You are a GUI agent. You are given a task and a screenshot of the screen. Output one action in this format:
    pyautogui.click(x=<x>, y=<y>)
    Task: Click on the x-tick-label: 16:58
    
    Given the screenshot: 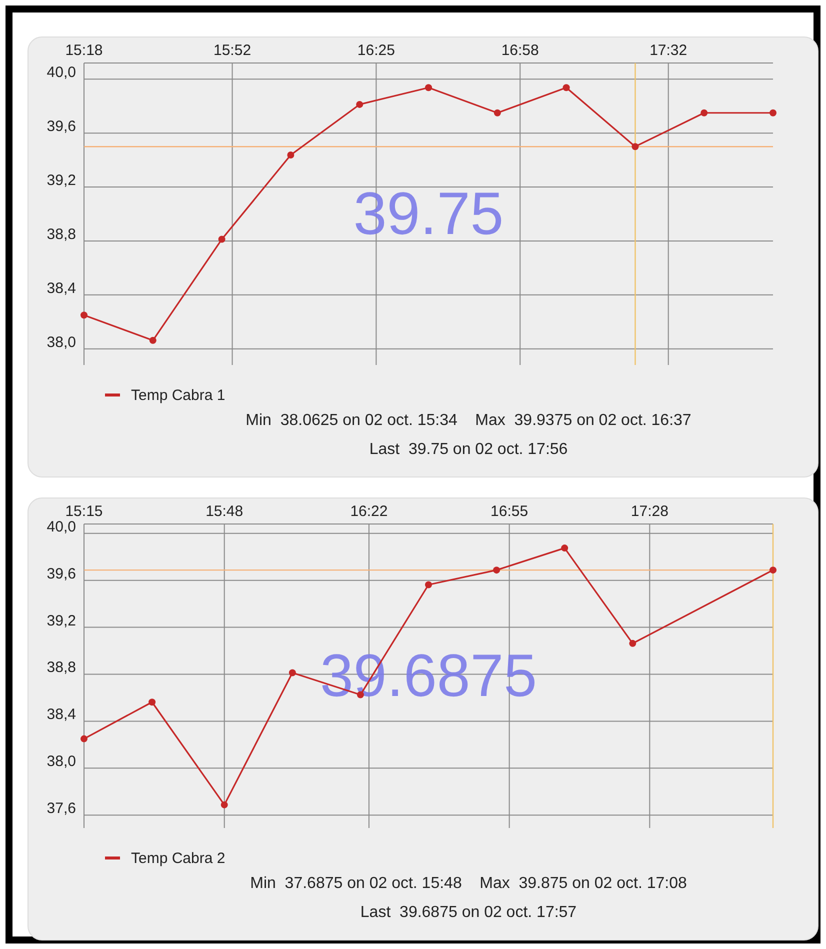 What is the action you would take?
    pyautogui.click(x=520, y=50)
    